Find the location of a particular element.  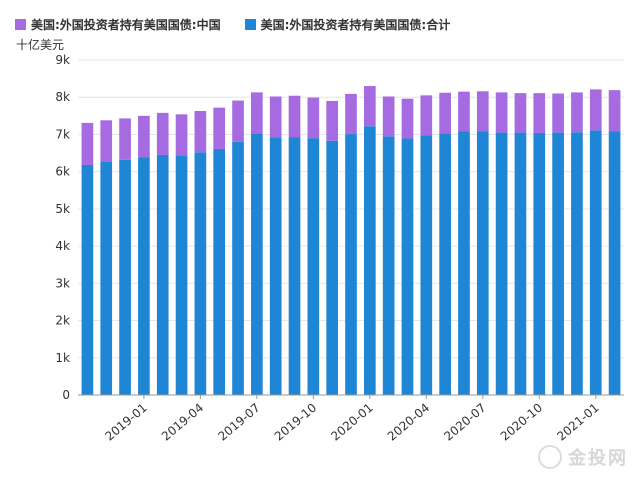

watermark-logo-icon is located at coordinates (550, 457).